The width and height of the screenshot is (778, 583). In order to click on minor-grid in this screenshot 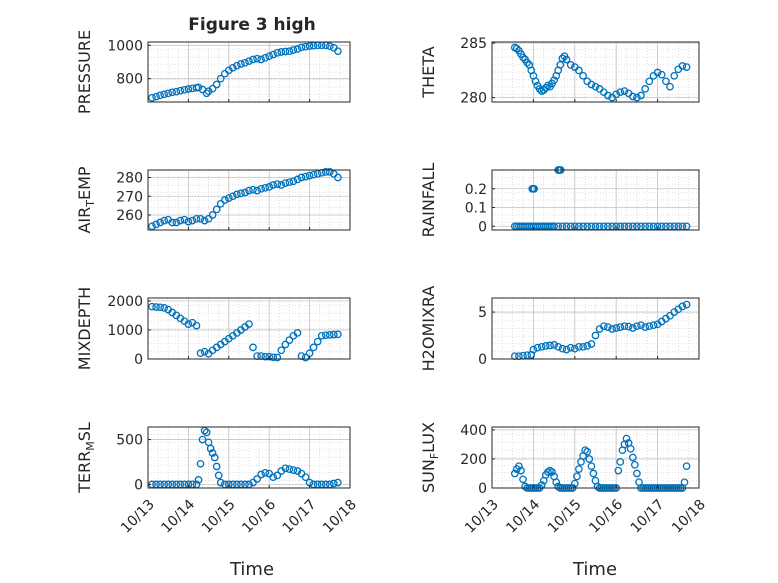, I will do `click(249, 328)`.